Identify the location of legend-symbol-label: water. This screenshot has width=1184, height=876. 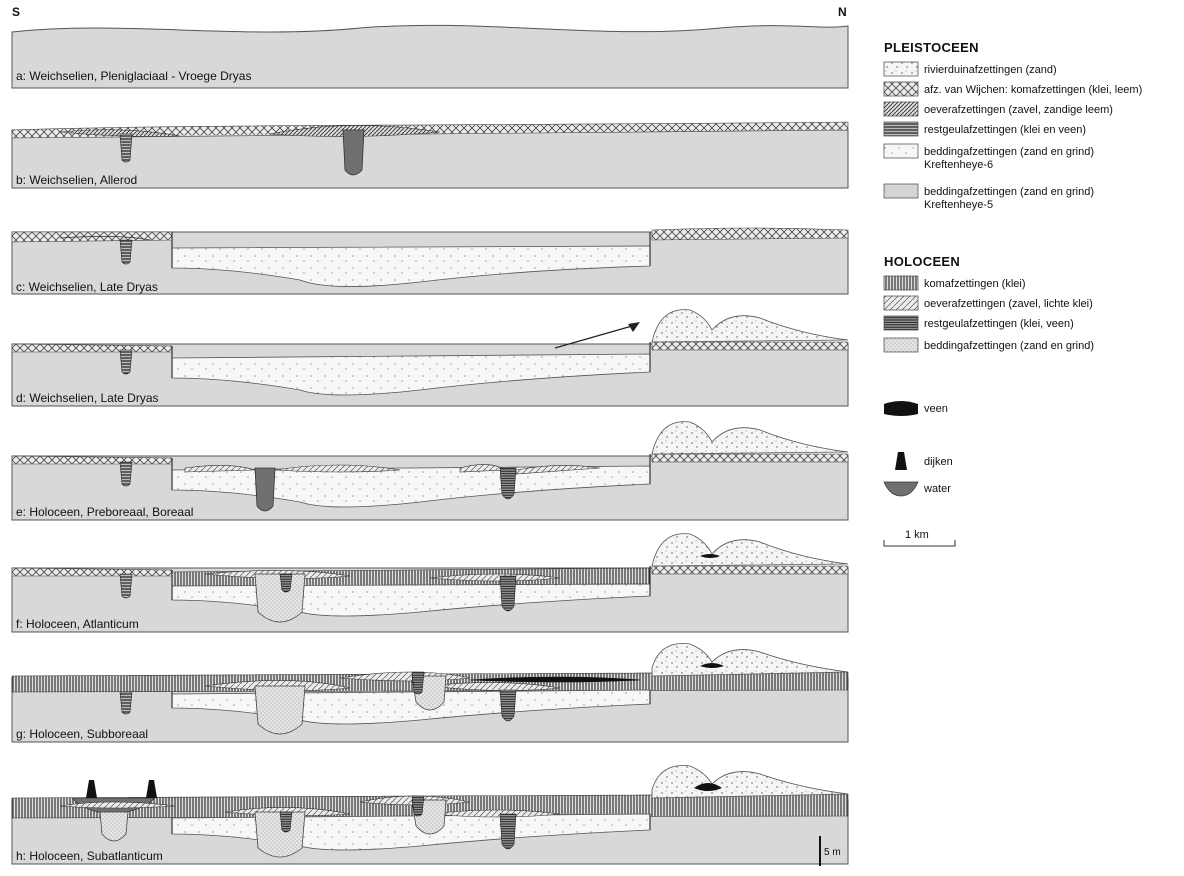
(937, 489).